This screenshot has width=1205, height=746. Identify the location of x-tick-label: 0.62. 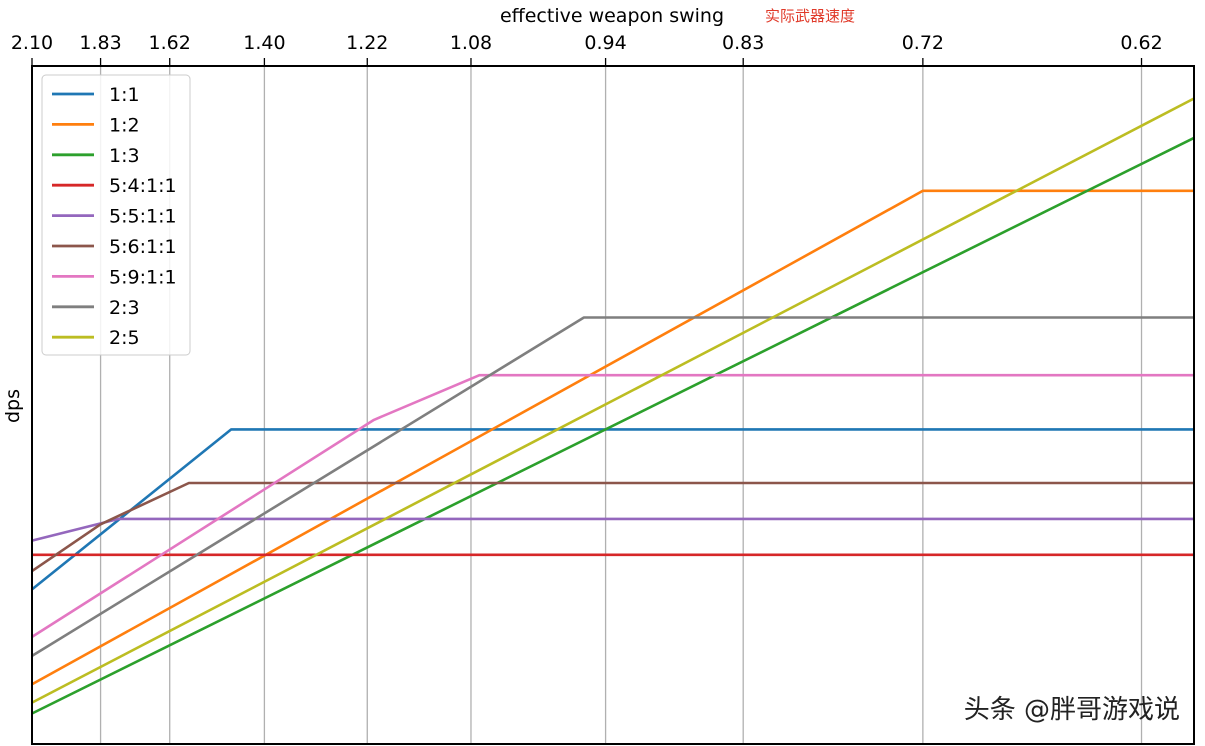
(1141, 43).